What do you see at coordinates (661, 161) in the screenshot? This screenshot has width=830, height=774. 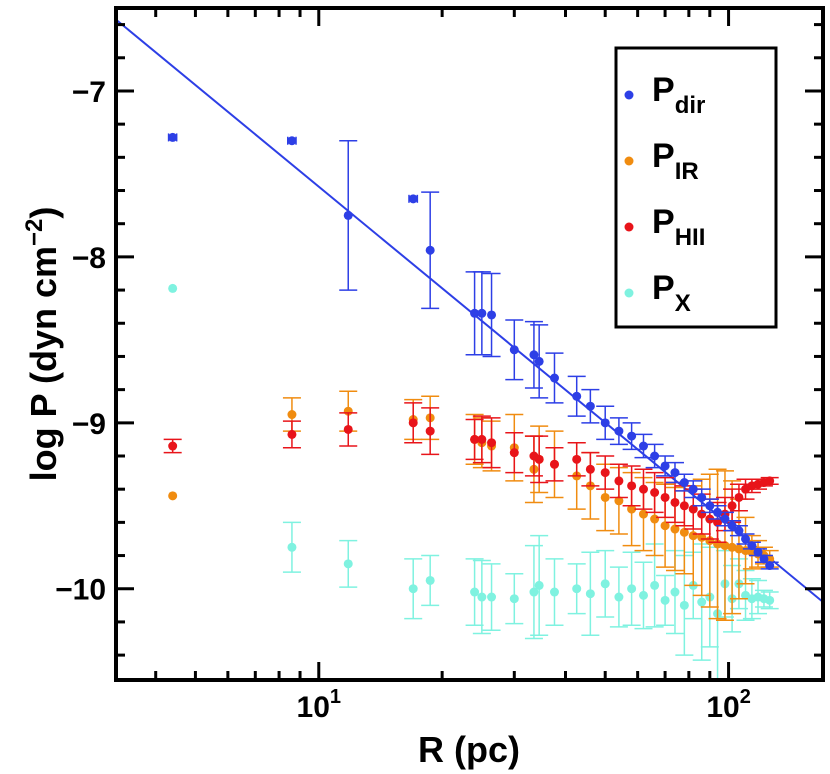 I see `legend-entry: PIR` at bounding box center [661, 161].